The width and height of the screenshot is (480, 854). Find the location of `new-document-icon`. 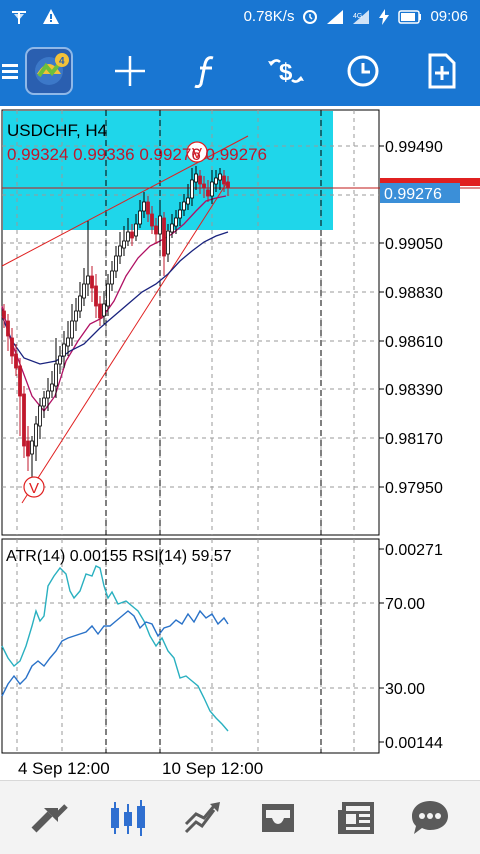

new-document-icon is located at coordinates (442, 71).